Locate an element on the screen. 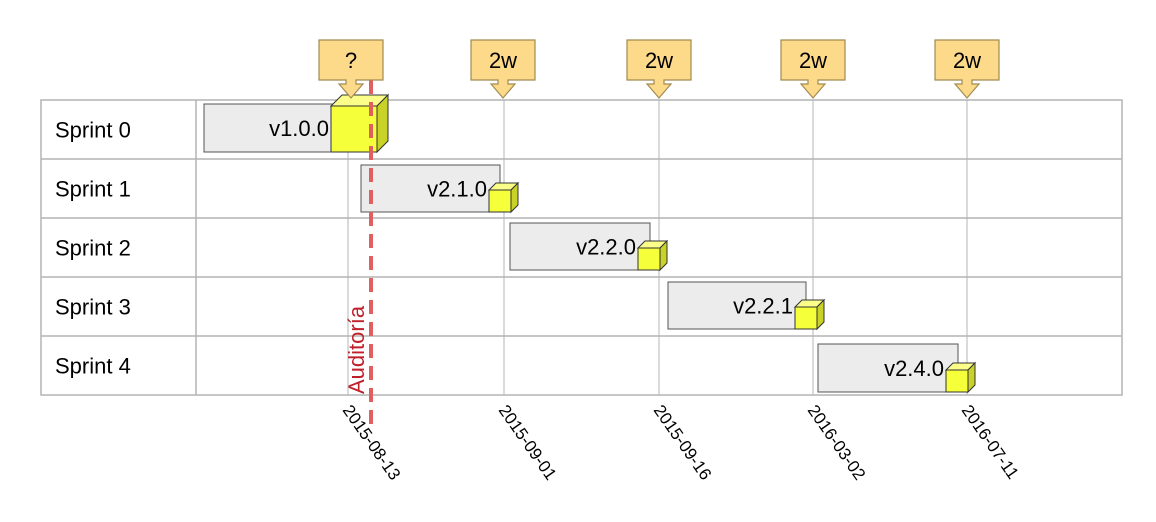 The width and height of the screenshot is (1156, 522). audit-label: Auditoría is located at coordinates (356, 349).